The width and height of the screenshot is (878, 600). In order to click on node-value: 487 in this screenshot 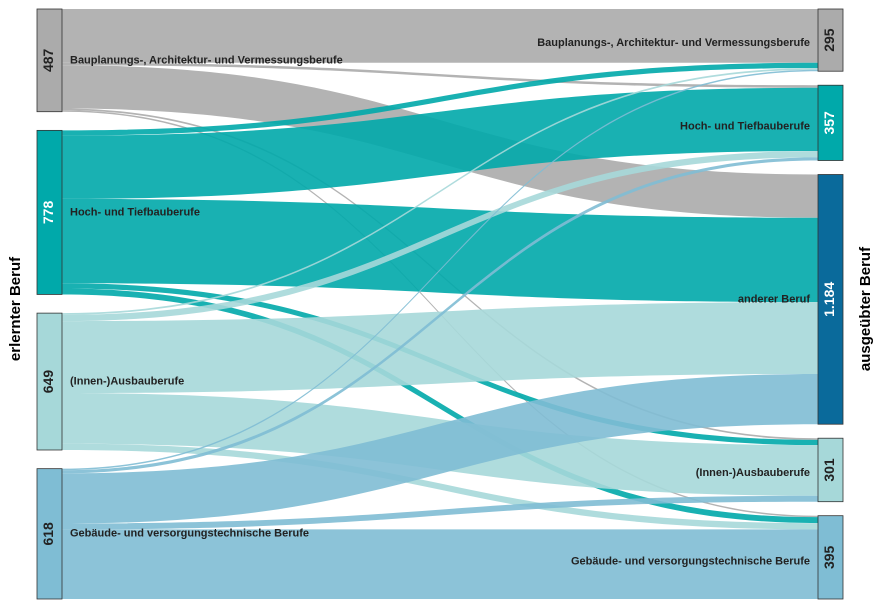, I will do `click(48, 60)`.